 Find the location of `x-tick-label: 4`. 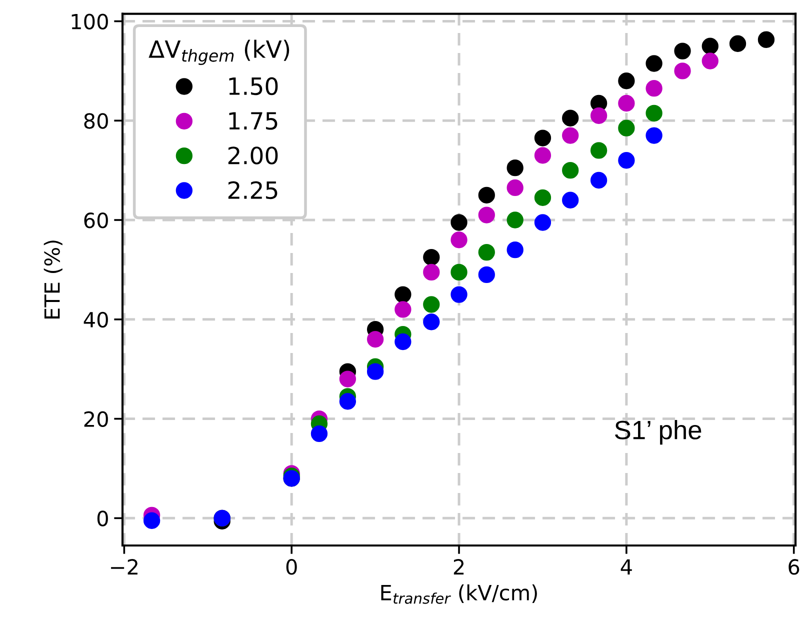

x-tick-label: 4 is located at coordinates (626, 567).